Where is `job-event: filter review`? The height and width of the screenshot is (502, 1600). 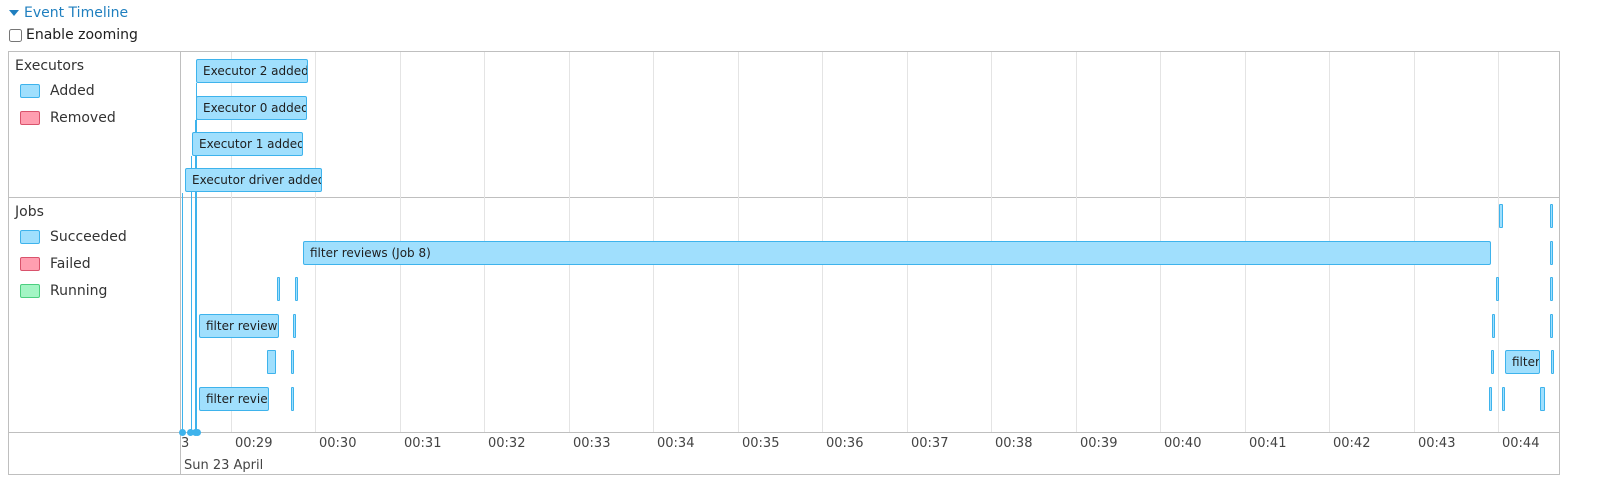
job-event: filter review is located at coordinates (234, 399).